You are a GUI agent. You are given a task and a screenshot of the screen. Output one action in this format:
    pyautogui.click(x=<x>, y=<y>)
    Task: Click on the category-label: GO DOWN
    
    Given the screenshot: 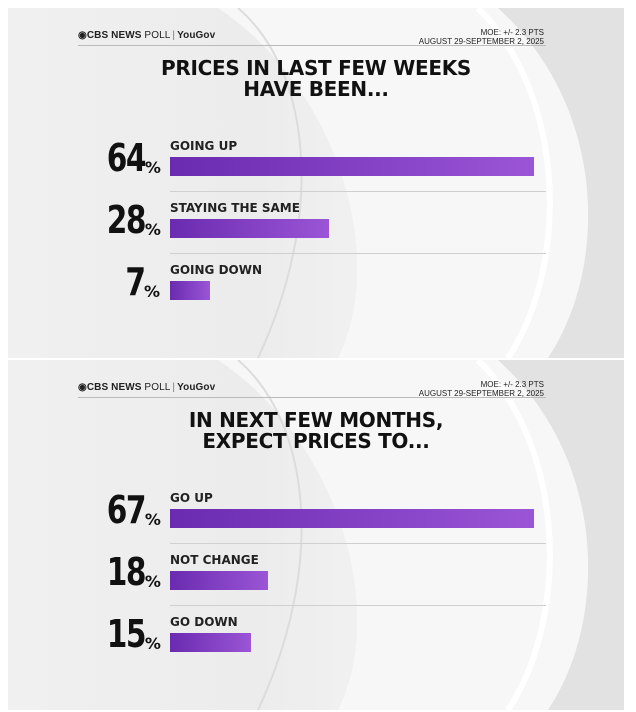 What is the action you would take?
    pyautogui.click(x=204, y=622)
    